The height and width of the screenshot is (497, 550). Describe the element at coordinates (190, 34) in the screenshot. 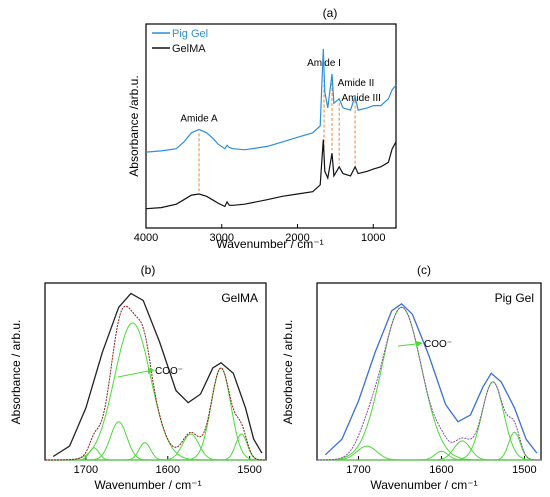

I see `legend-label-pig-gel: Pig Gel` at that location.